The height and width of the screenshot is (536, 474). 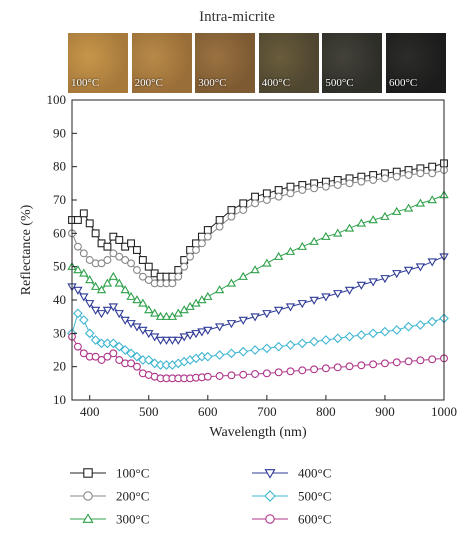 I want to click on series-600c, so click(x=258, y=357).